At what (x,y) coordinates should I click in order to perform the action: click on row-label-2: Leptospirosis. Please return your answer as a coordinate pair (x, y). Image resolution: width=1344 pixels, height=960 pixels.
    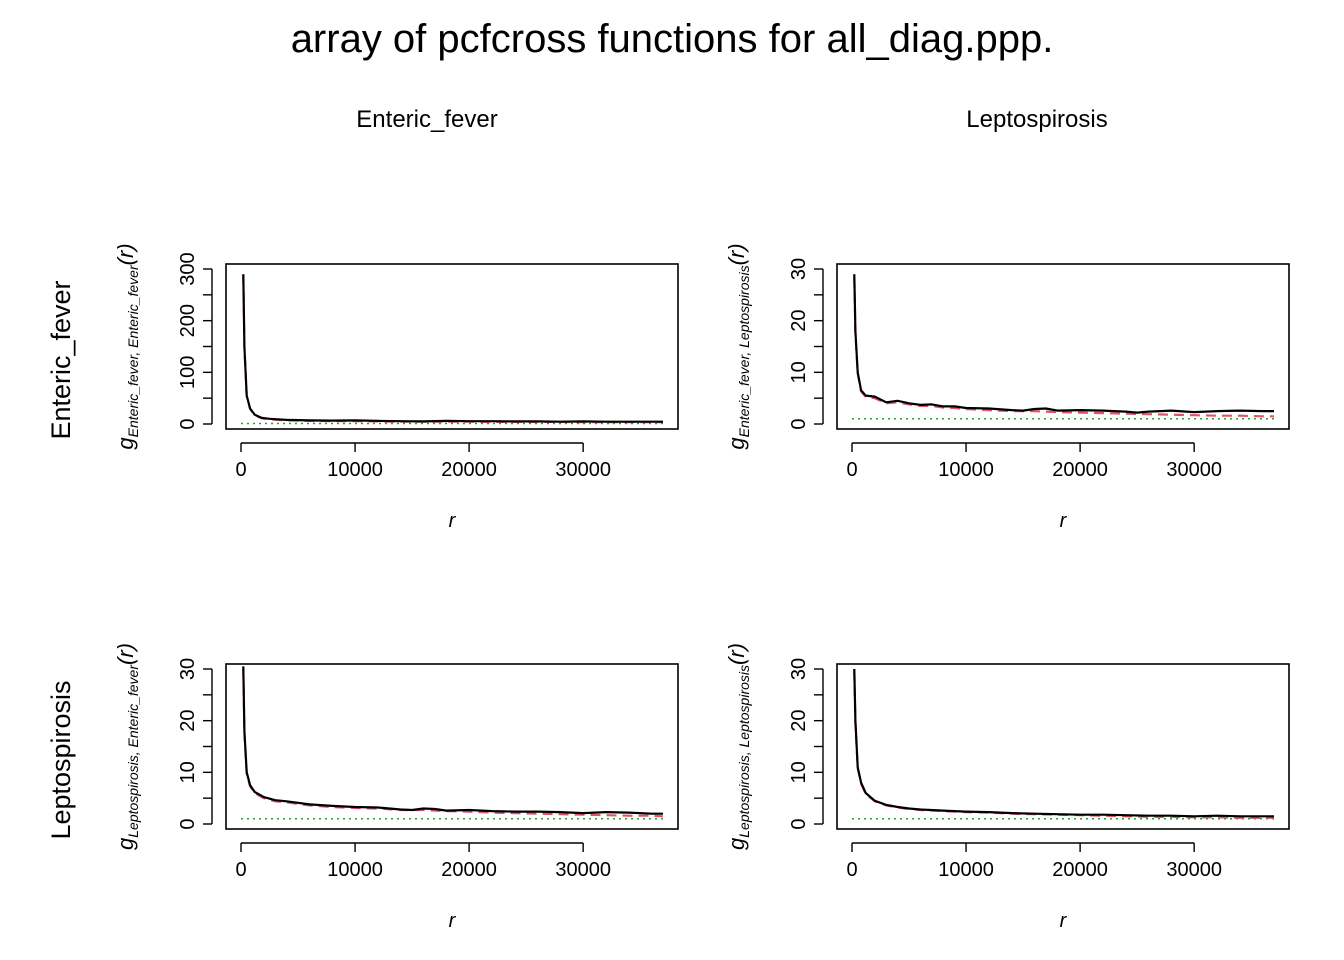
    Looking at the image, I should click on (61, 759).